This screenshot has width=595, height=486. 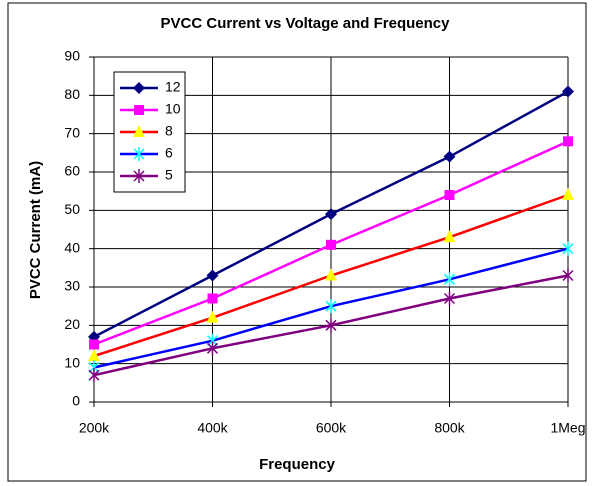 I want to click on x-tick-label: 200k, so click(x=94, y=428).